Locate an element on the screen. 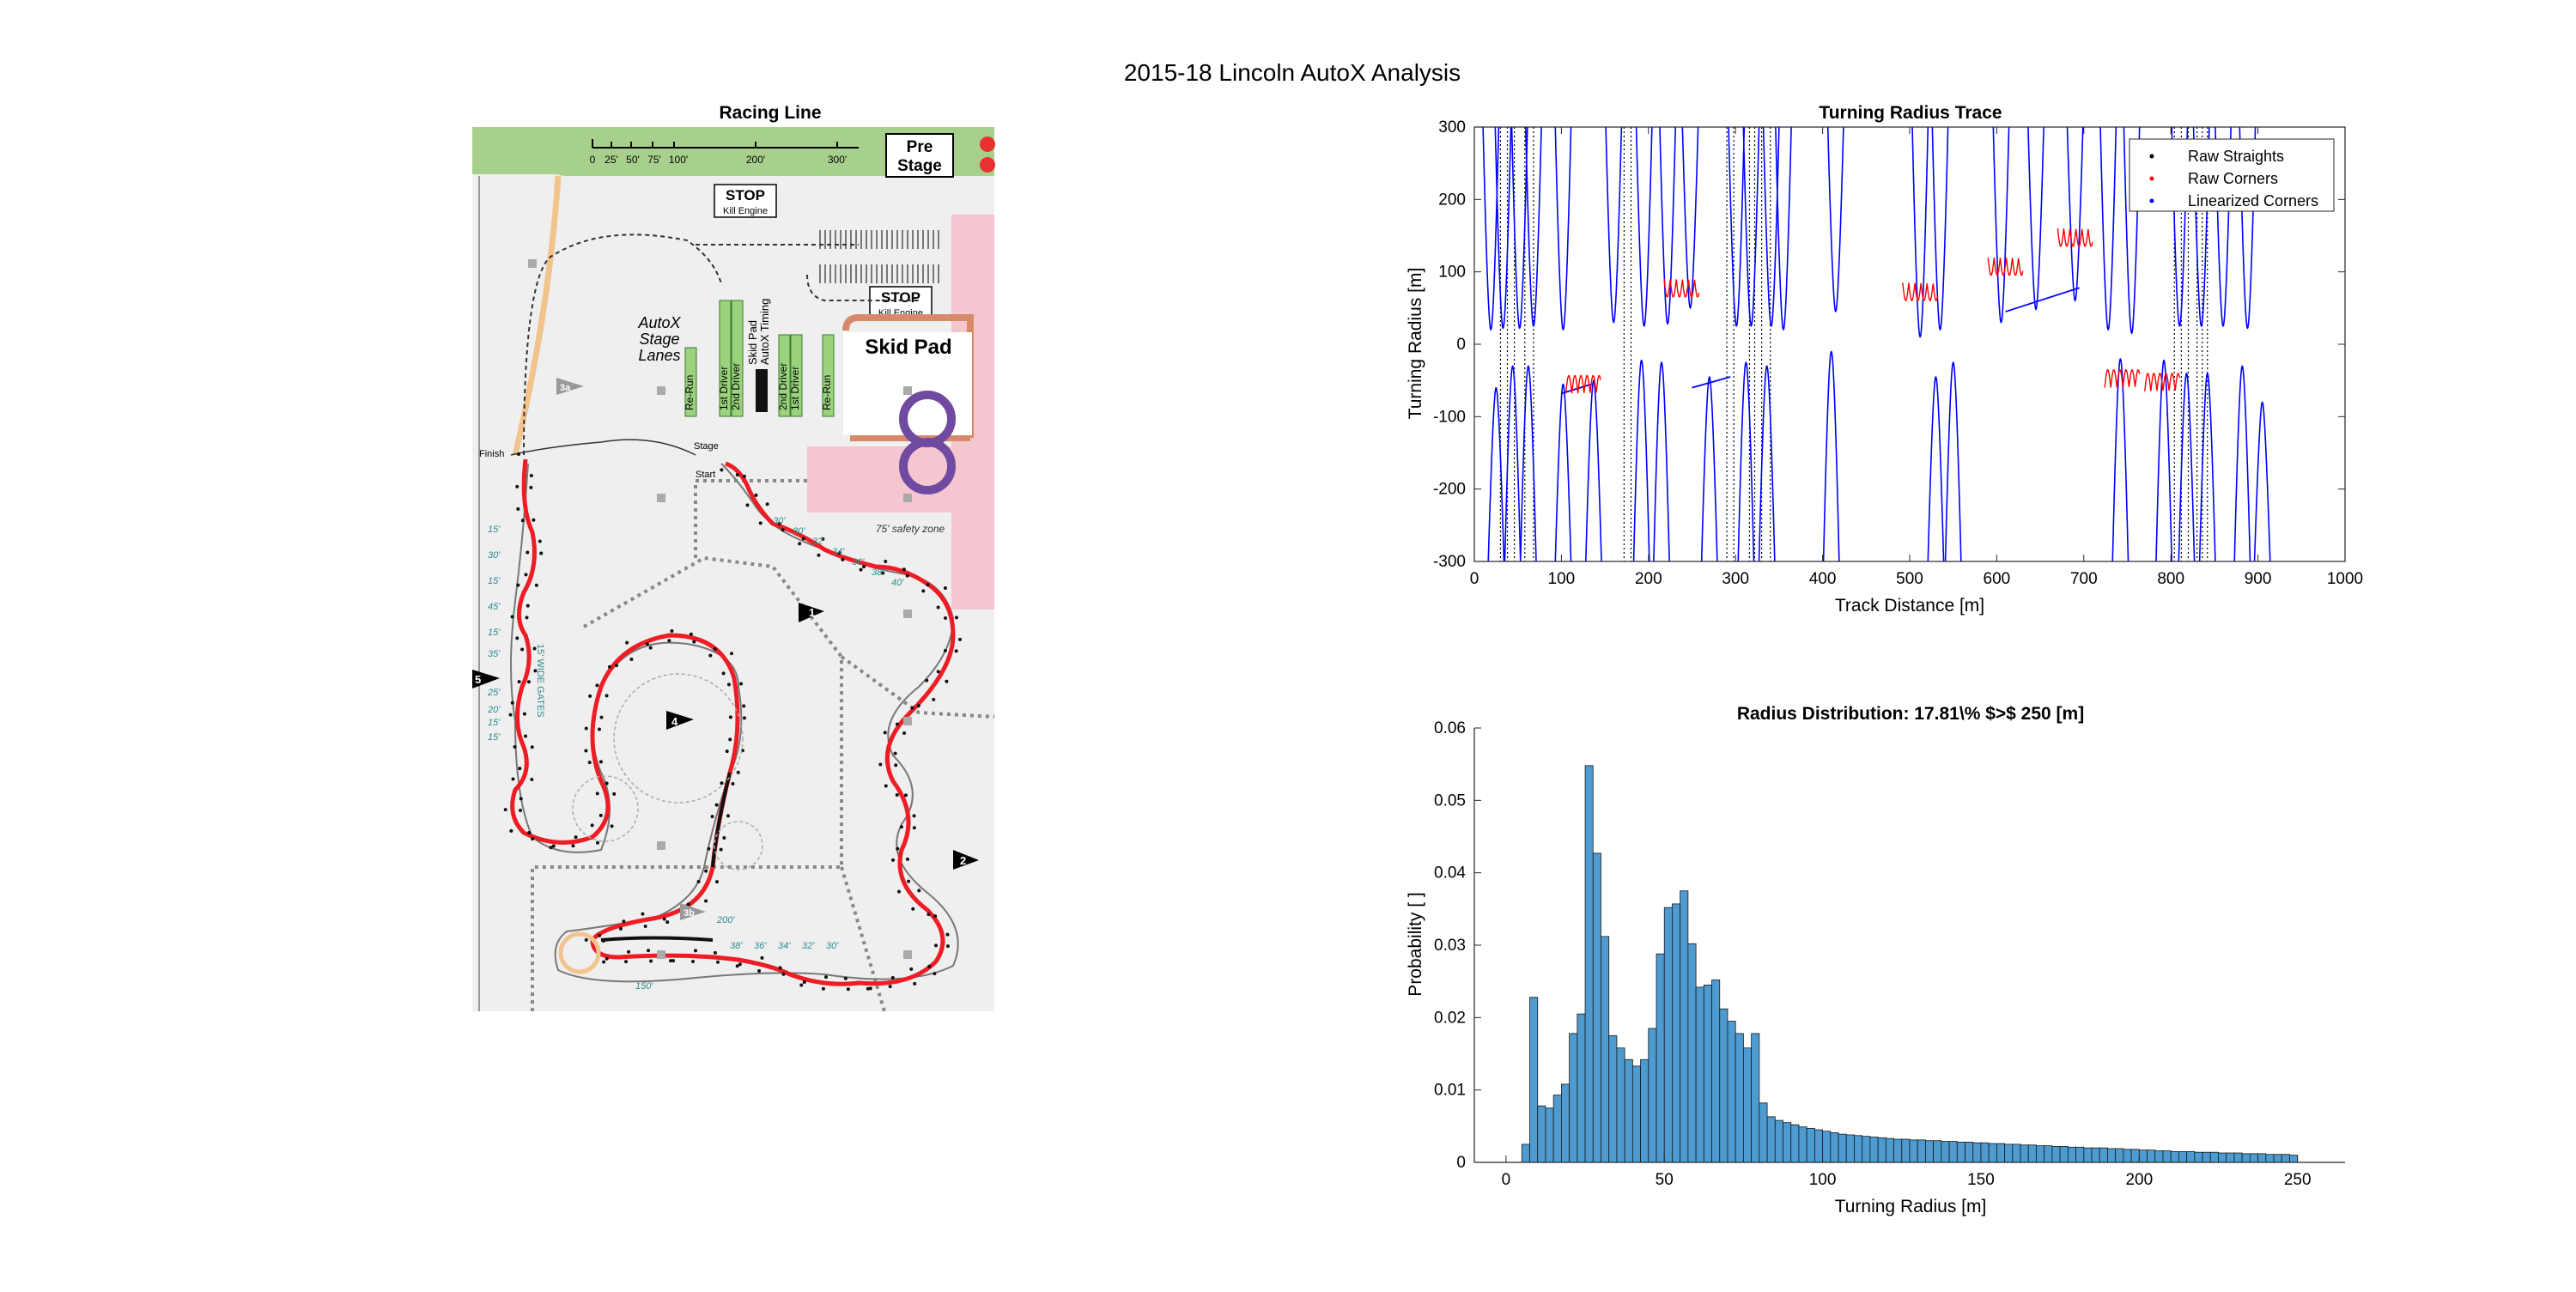 This screenshot has width=2576, height=1292. raw-corner-mark is located at coordinates (1921, 292).